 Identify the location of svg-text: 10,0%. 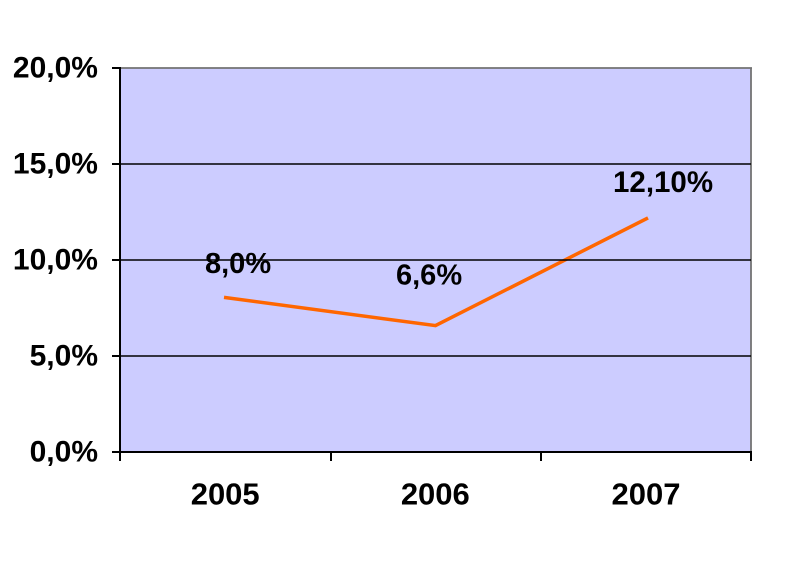
(55, 260).